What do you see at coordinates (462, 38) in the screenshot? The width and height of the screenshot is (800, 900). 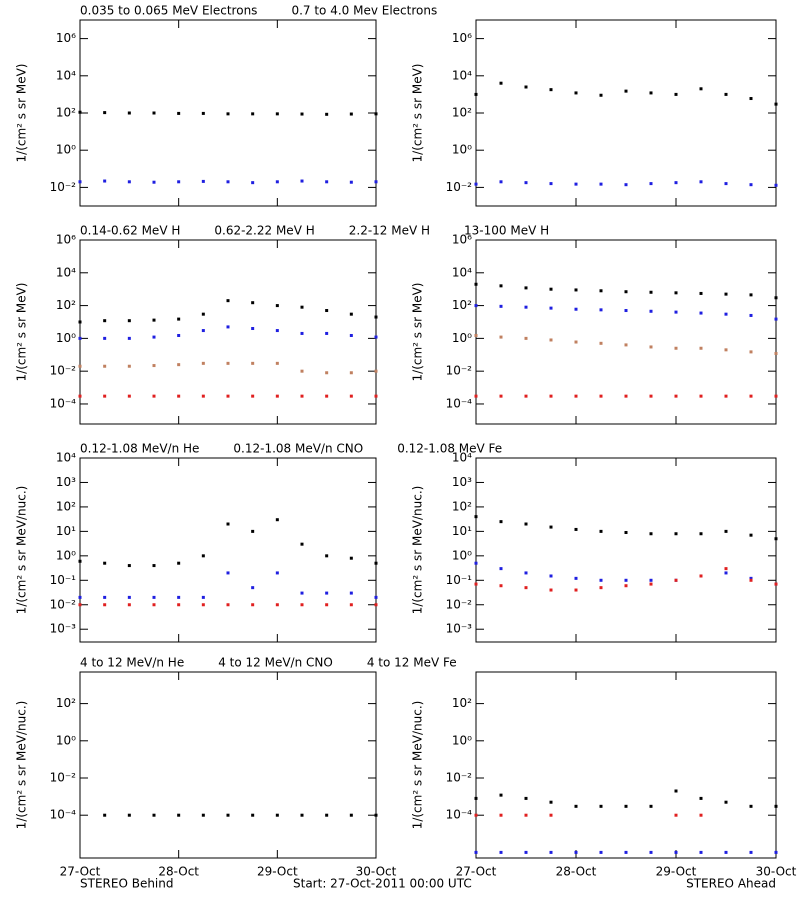 I see `y-tick-label: 10⁶` at bounding box center [462, 38].